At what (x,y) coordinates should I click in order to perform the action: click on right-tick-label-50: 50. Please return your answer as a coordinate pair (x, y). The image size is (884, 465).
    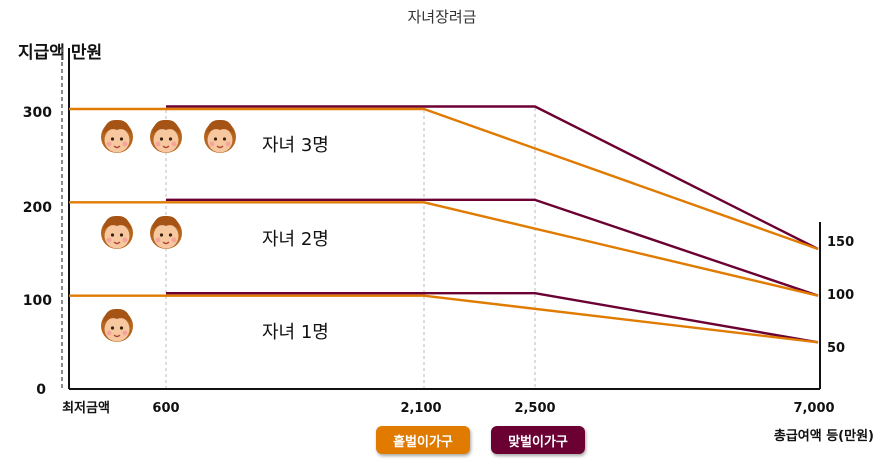
    Looking at the image, I should click on (836, 348).